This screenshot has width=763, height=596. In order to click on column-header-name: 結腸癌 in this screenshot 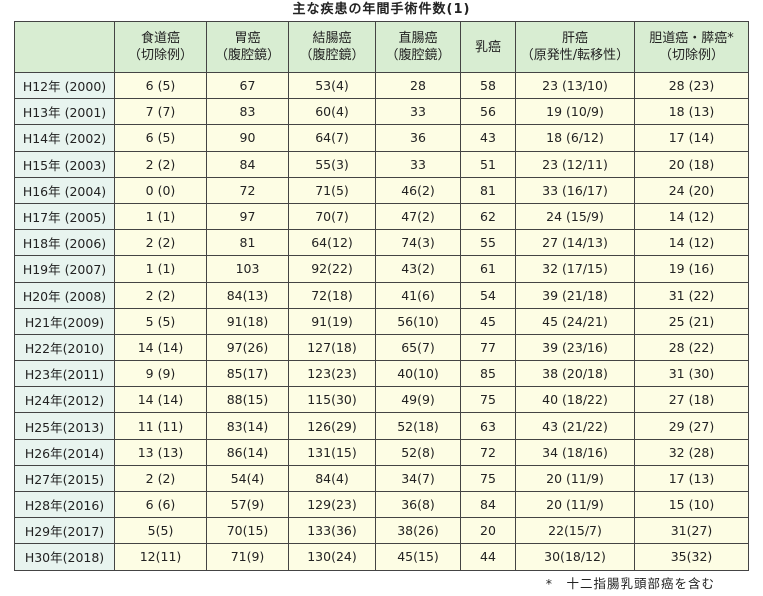, I will do `click(332, 38)`.